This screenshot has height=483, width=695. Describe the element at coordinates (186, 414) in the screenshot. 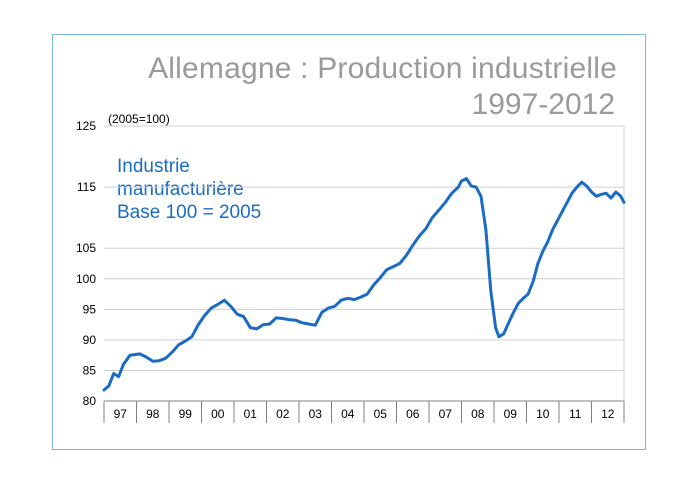

I see `x-tick-label: 99` at that location.